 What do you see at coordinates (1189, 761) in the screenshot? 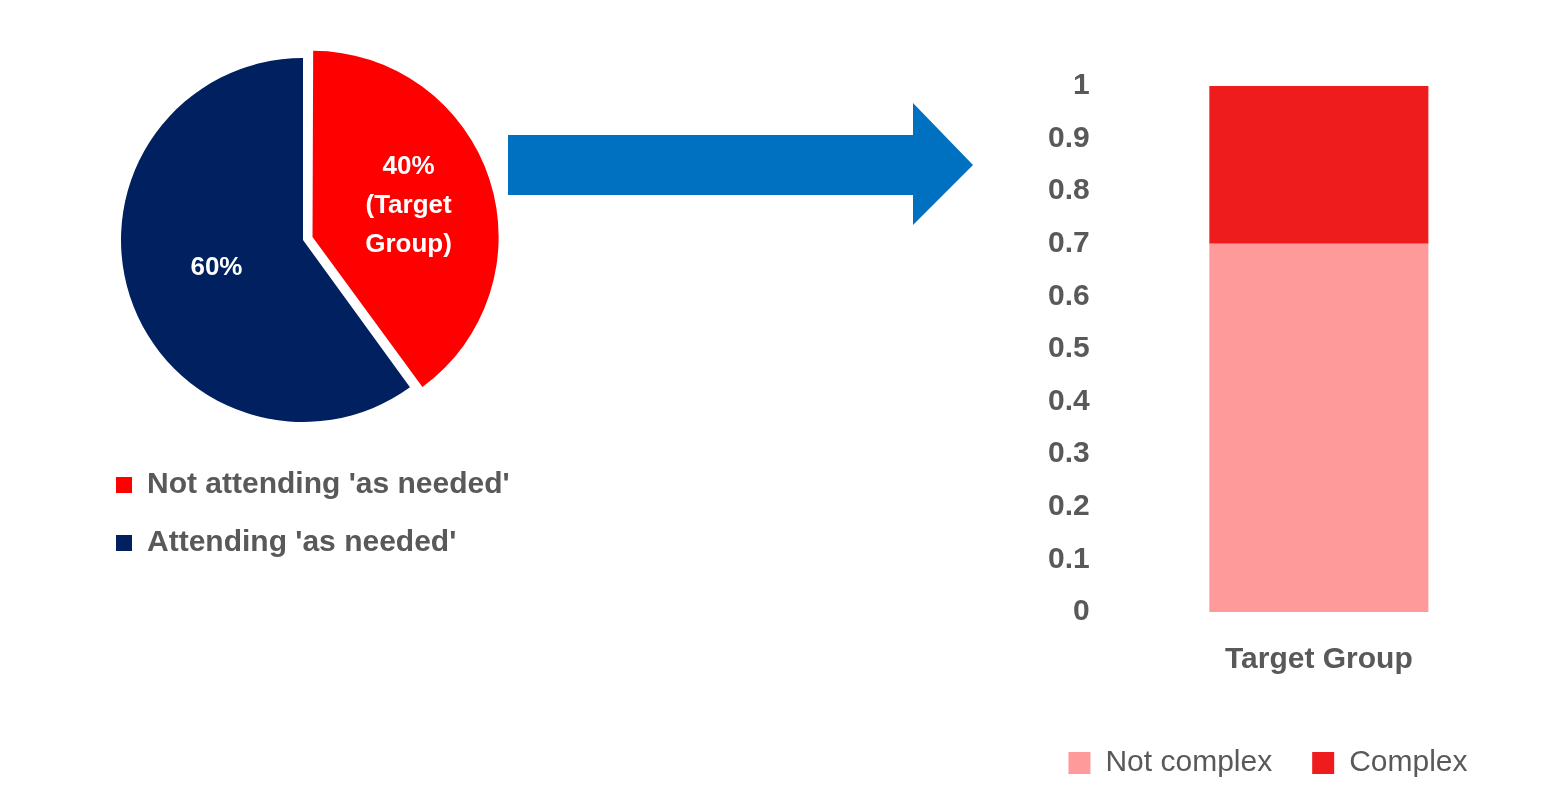
I see `legend-label: Not complex` at bounding box center [1189, 761].